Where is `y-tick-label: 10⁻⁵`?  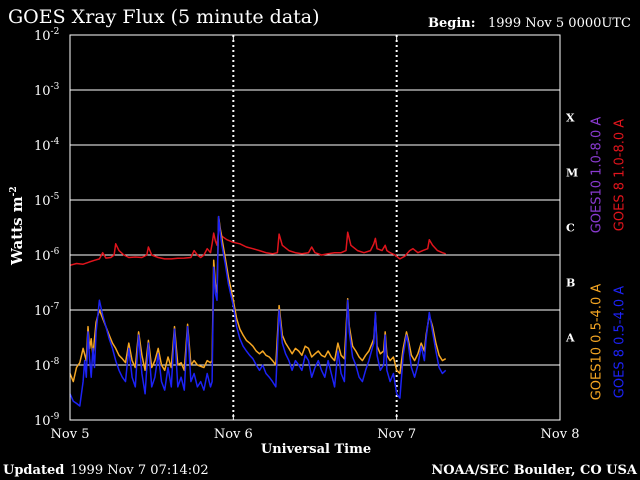 y-tick-label: 10⁻⁵ is located at coordinates (47, 200).